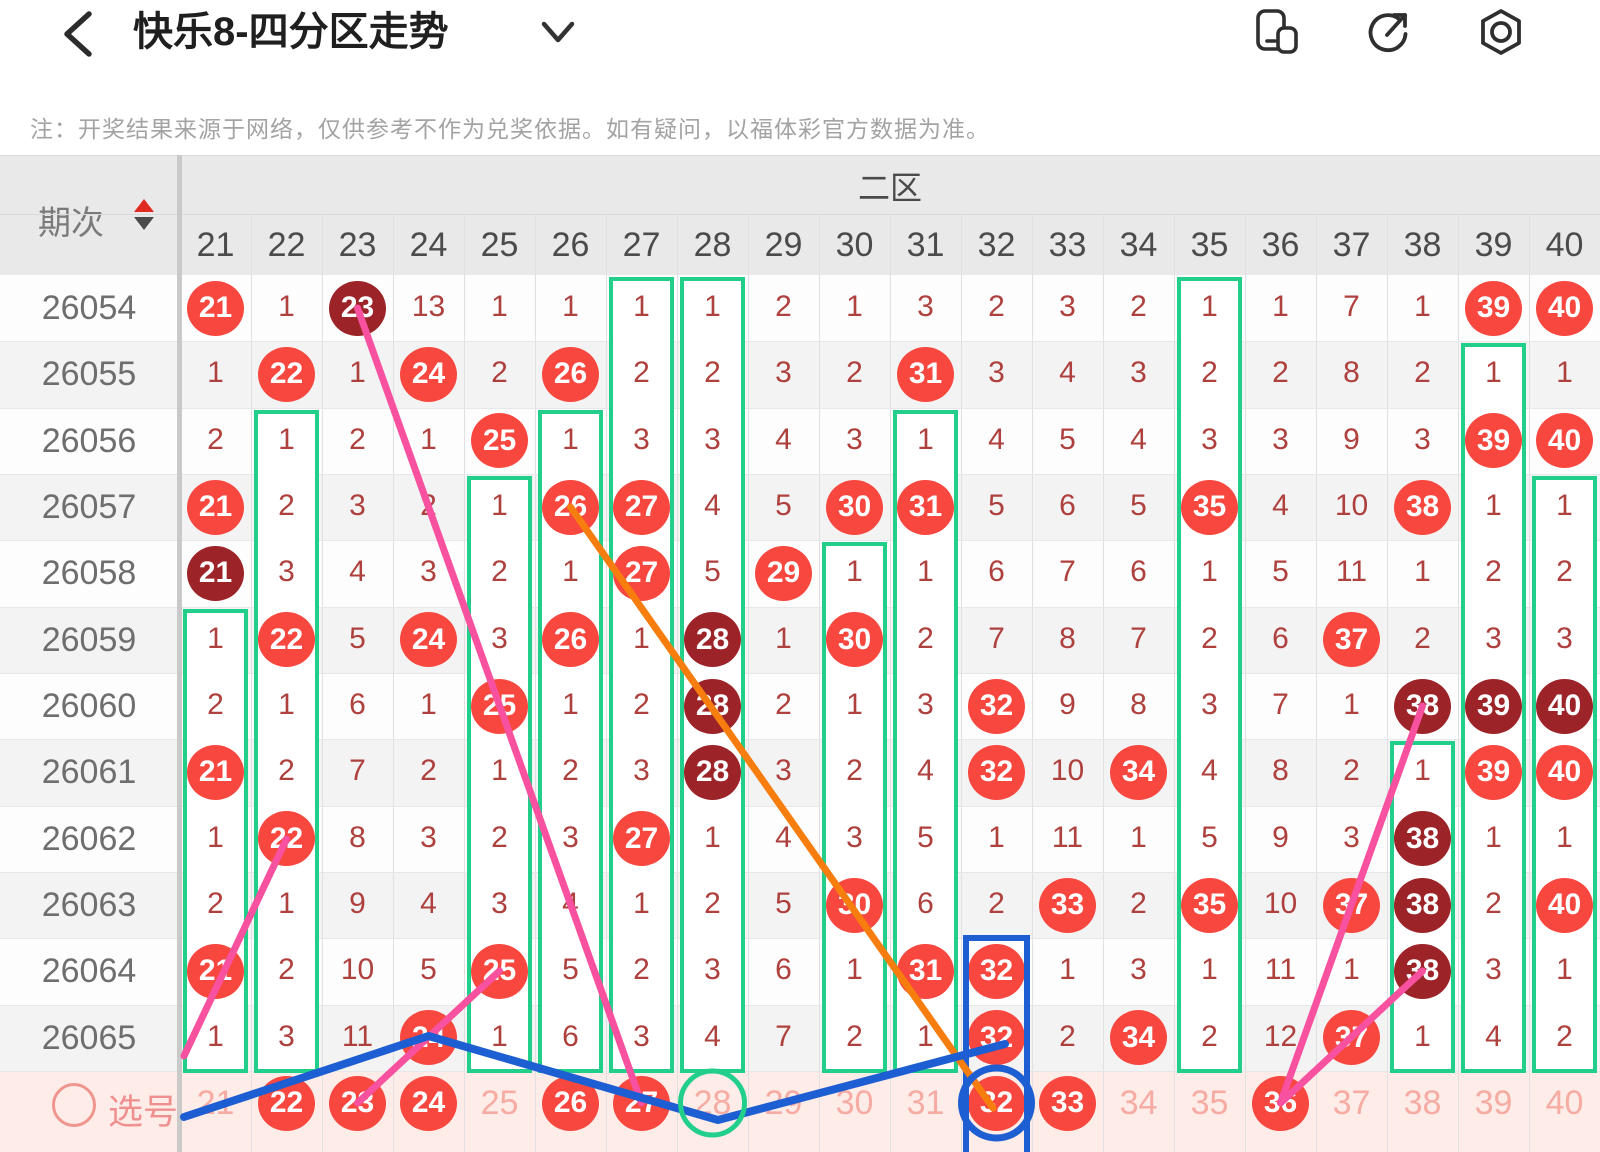 Image resolution: width=1600 pixels, height=1152 pixels. What do you see at coordinates (357, 245) in the screenshot?
I see `col-header-23: 23` at bounding box center [357, 245].